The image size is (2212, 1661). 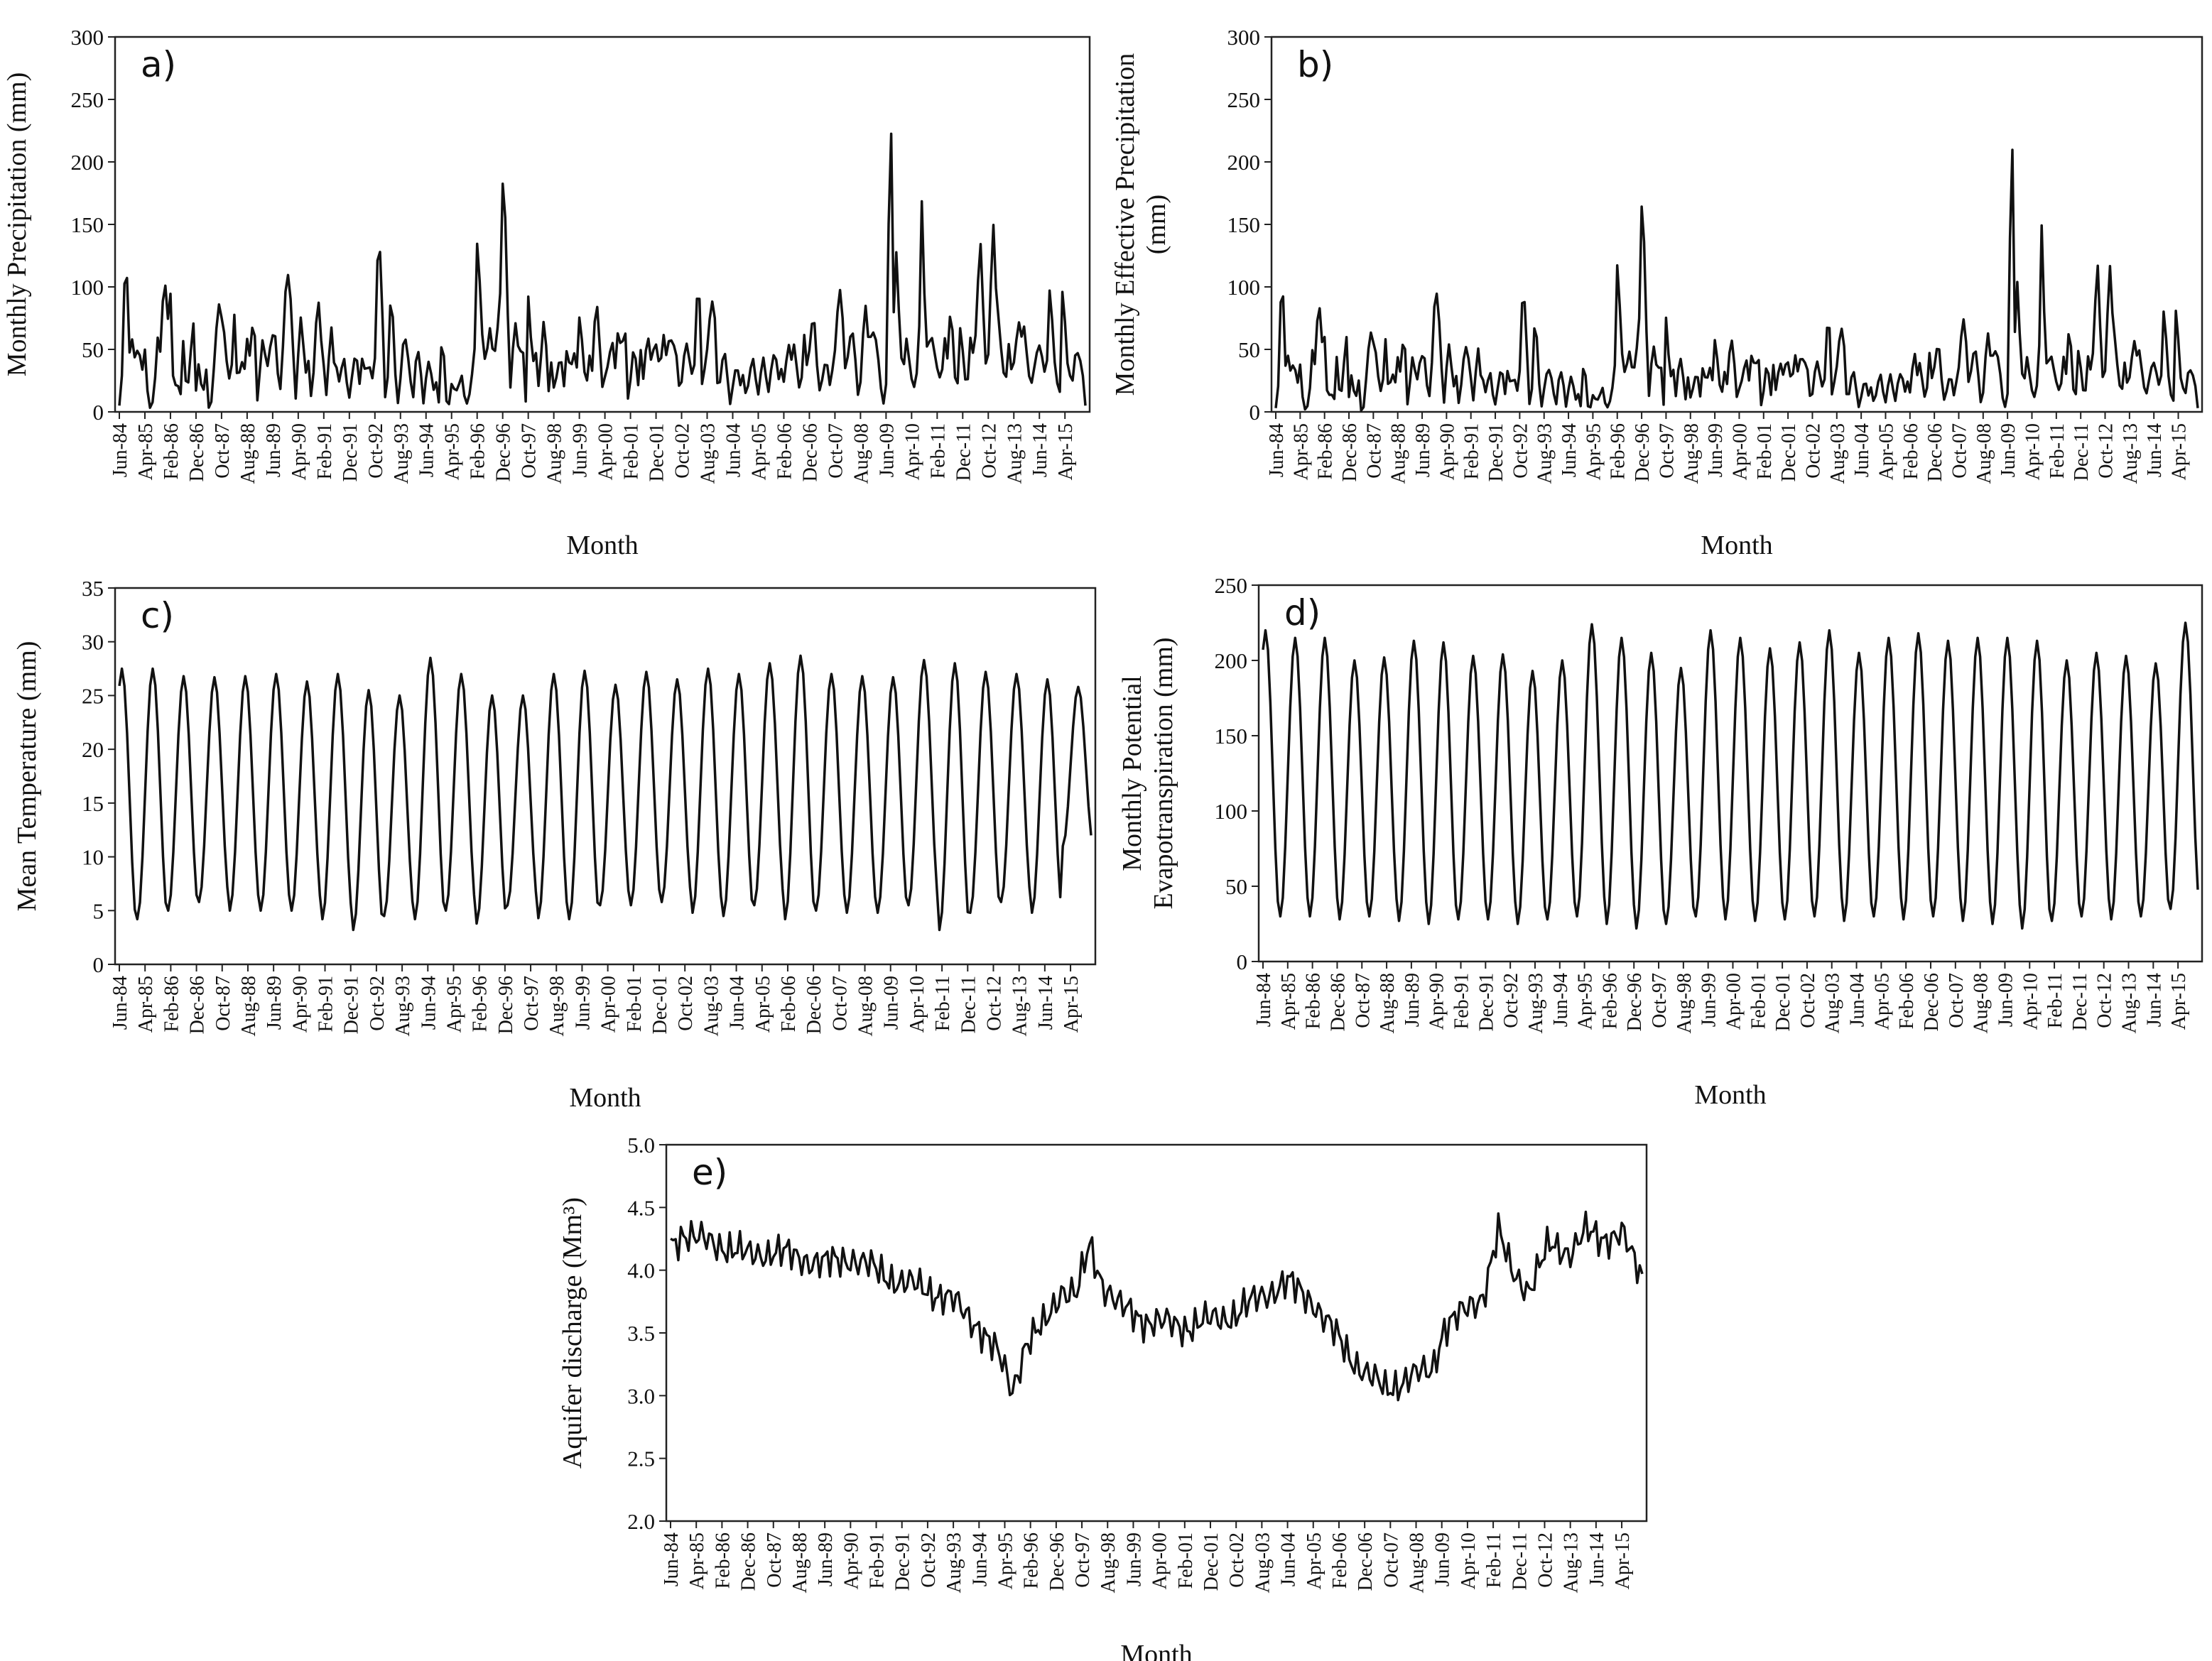 I want to click on x-tick-label: Feb-06, so click(x=785, y=451).